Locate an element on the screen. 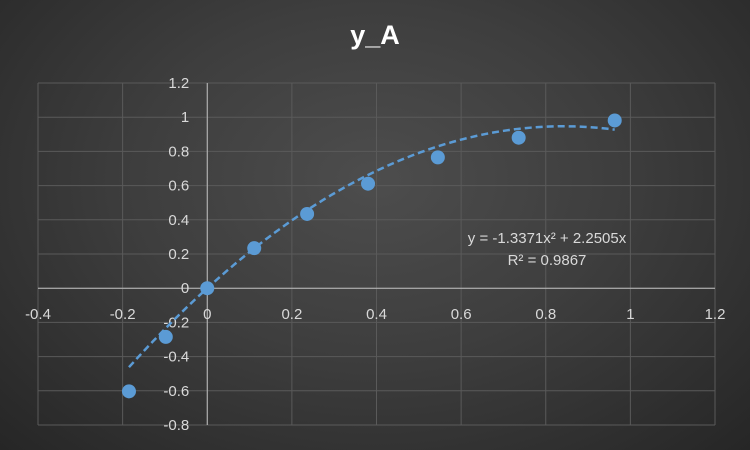 This screenshot has width=750, height=450. y-tick-label: -0.8 is located at coordinates (176, 425).